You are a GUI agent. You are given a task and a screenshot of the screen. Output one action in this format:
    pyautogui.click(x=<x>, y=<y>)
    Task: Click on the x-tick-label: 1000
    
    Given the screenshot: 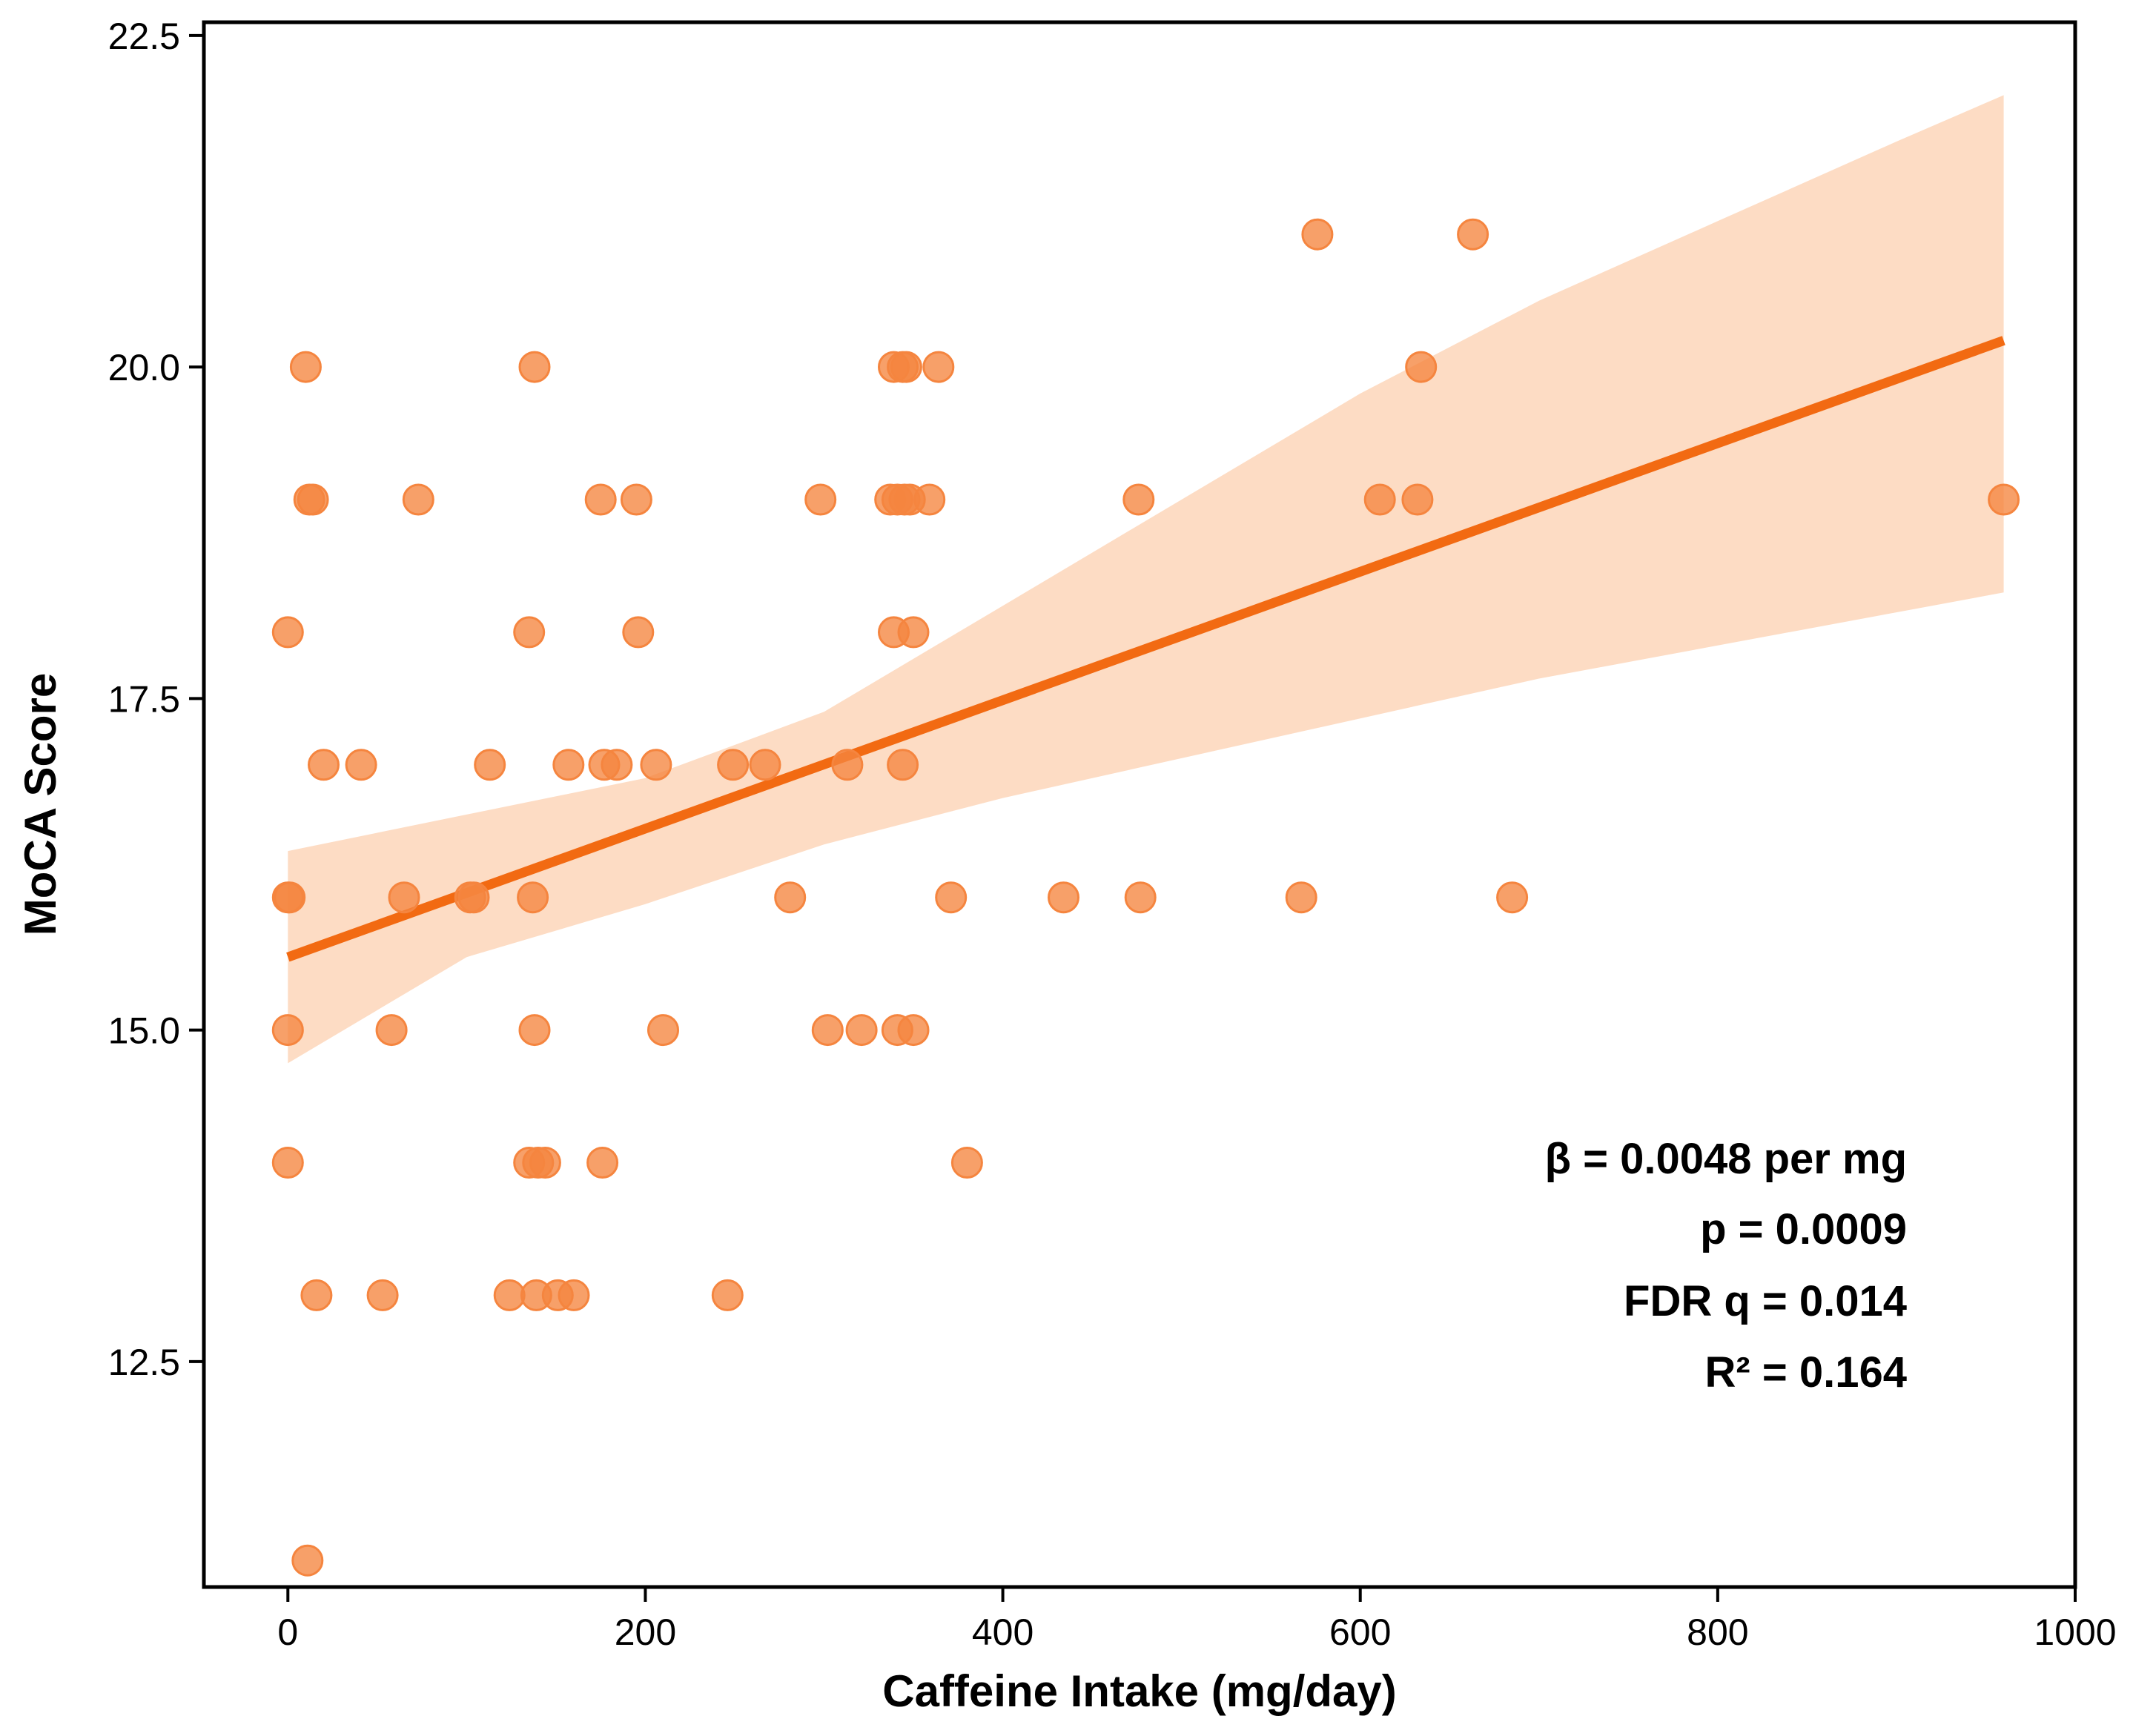 What is the action you would take?
    pyautogui.click(x=2075, y=1632)
    